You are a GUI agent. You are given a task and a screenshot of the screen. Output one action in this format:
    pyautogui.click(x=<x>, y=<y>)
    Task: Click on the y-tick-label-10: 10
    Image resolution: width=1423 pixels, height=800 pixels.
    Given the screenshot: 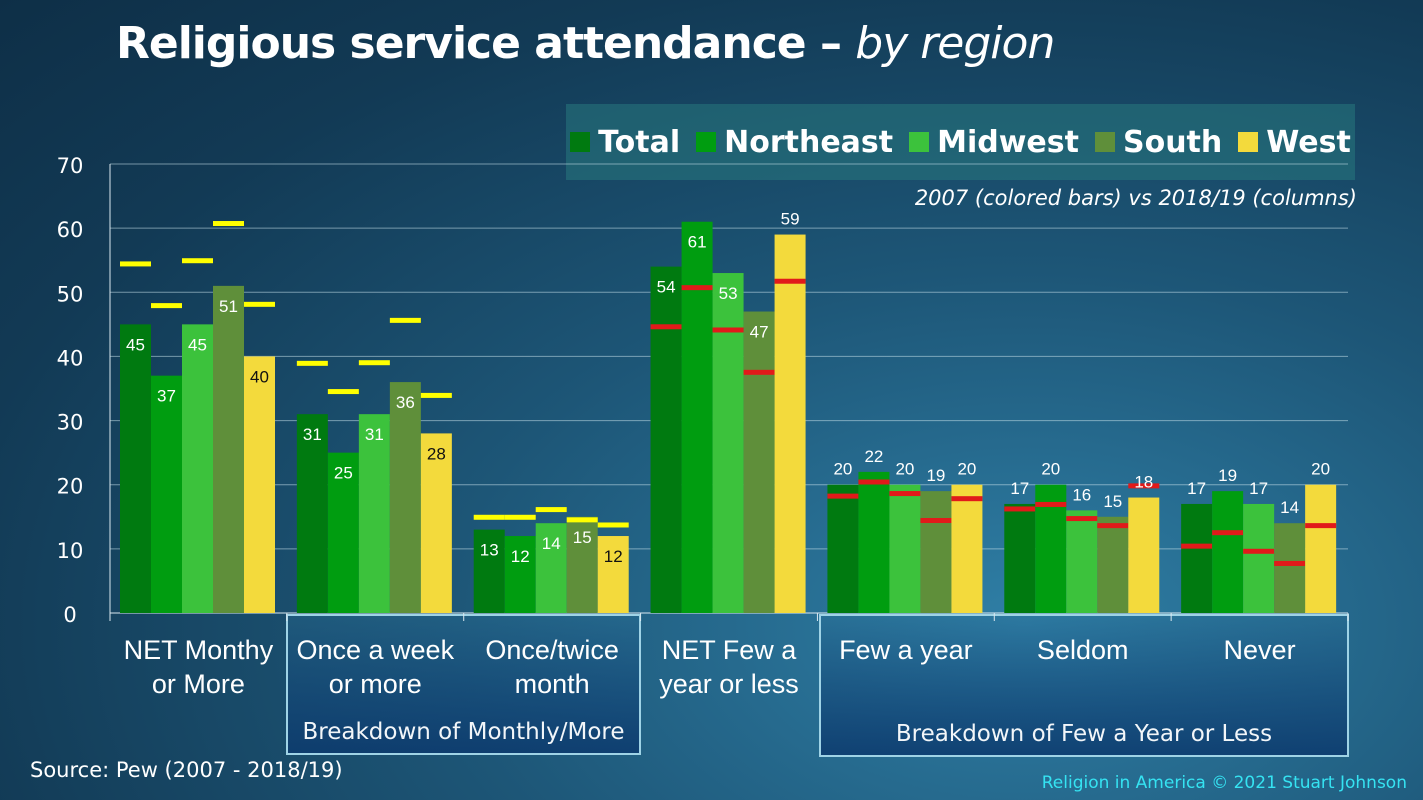 What is the action you would take?
    pyautogui.click(x=70, y=551)
    